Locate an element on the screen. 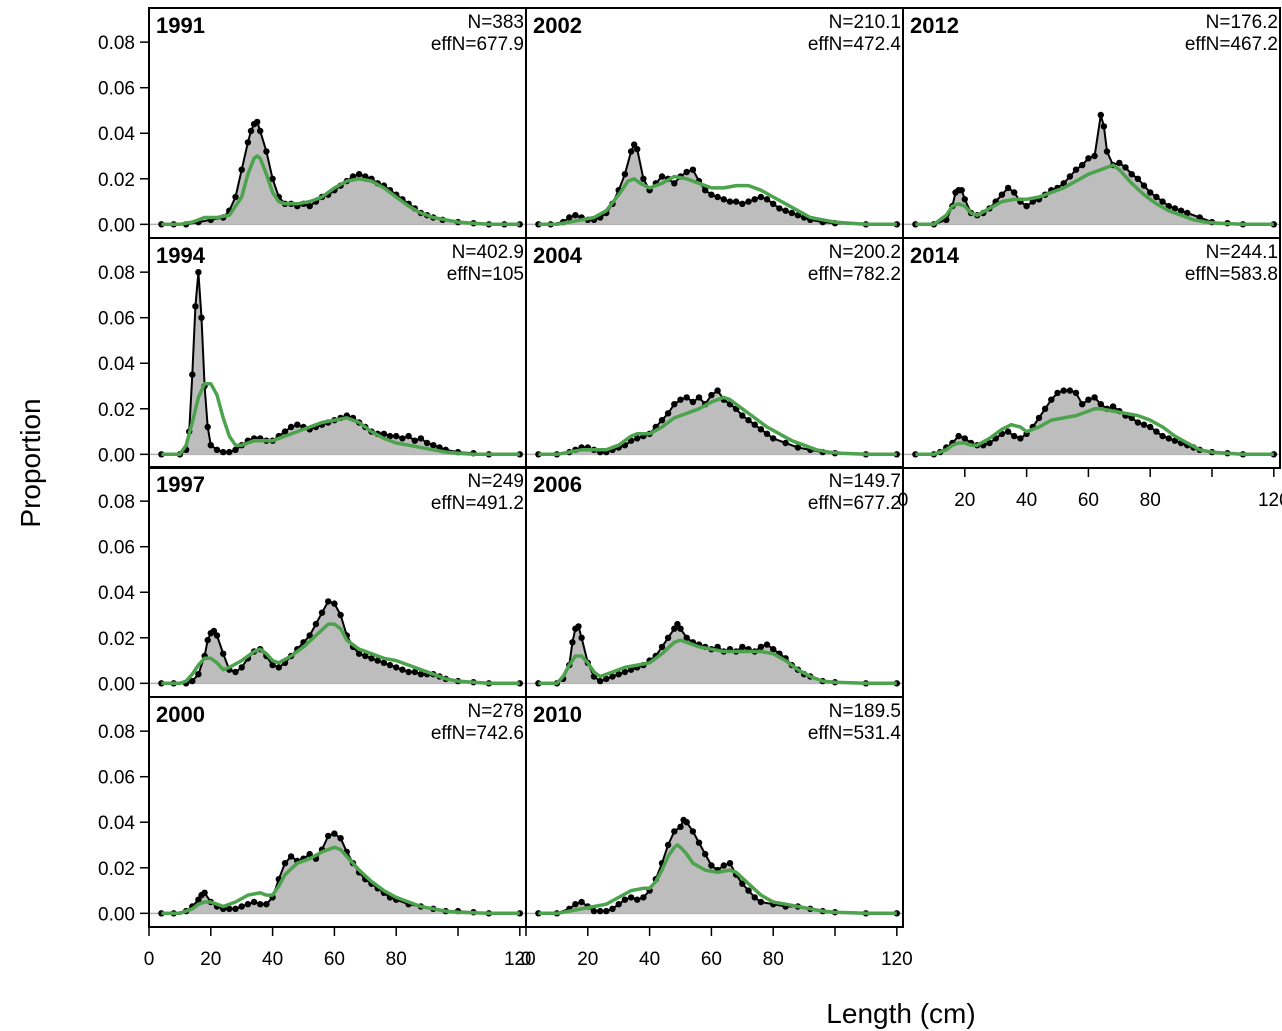 This screenshot has width=1282, height=1031. x-tick-label: 0 is located at coordinates (526, 959).